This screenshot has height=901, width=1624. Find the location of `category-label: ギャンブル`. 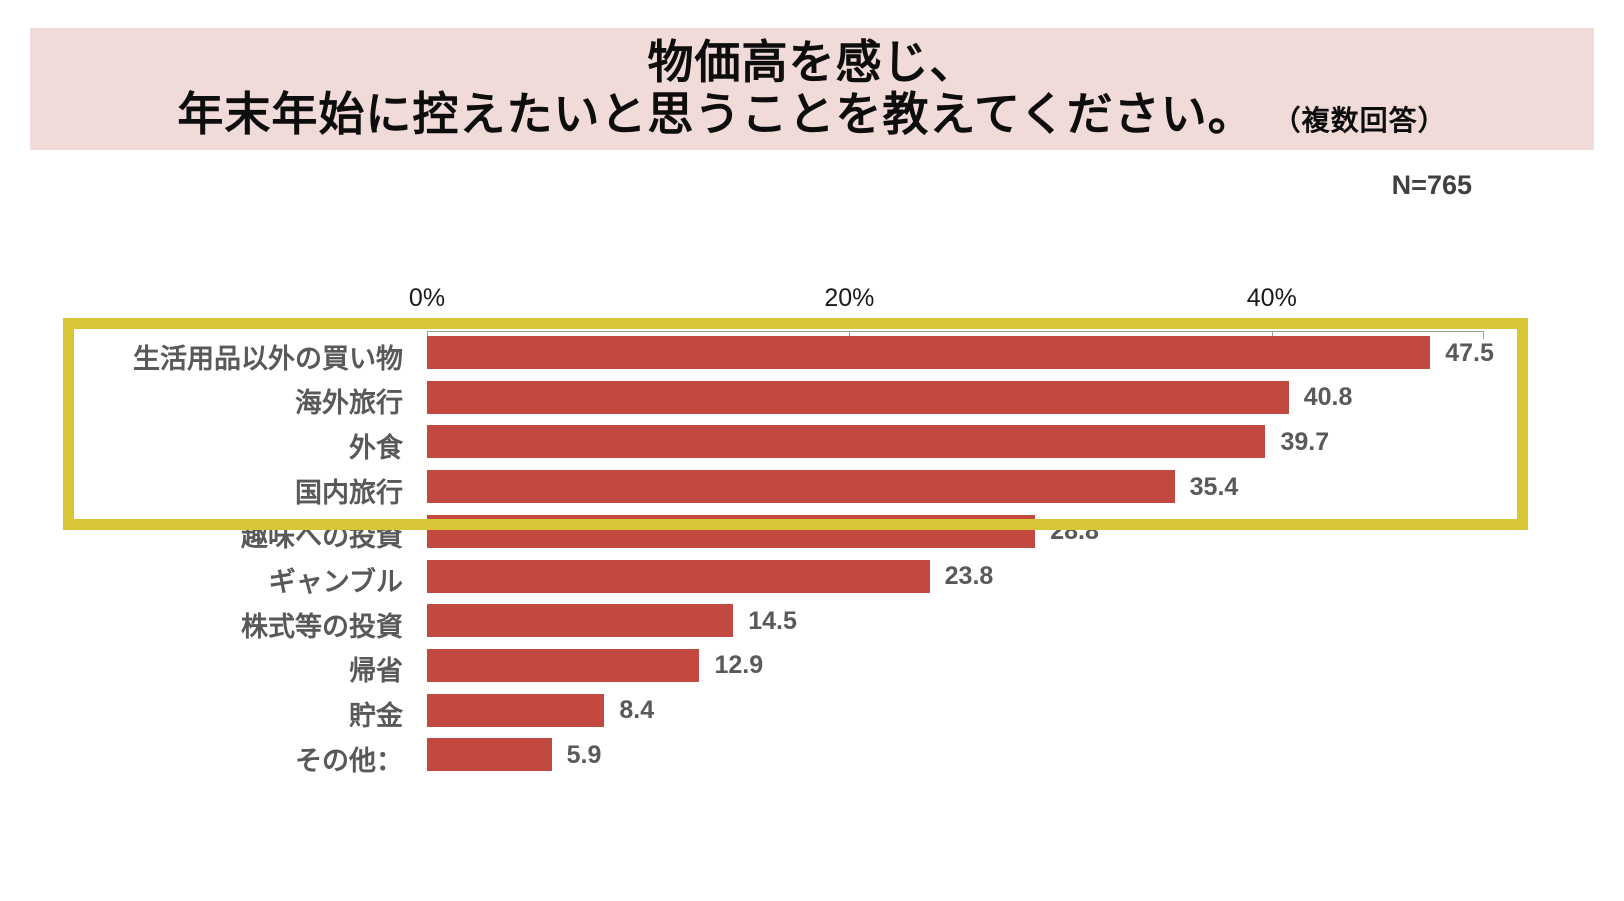

category-label: ギャンブル is located at coordinates (335, 582).